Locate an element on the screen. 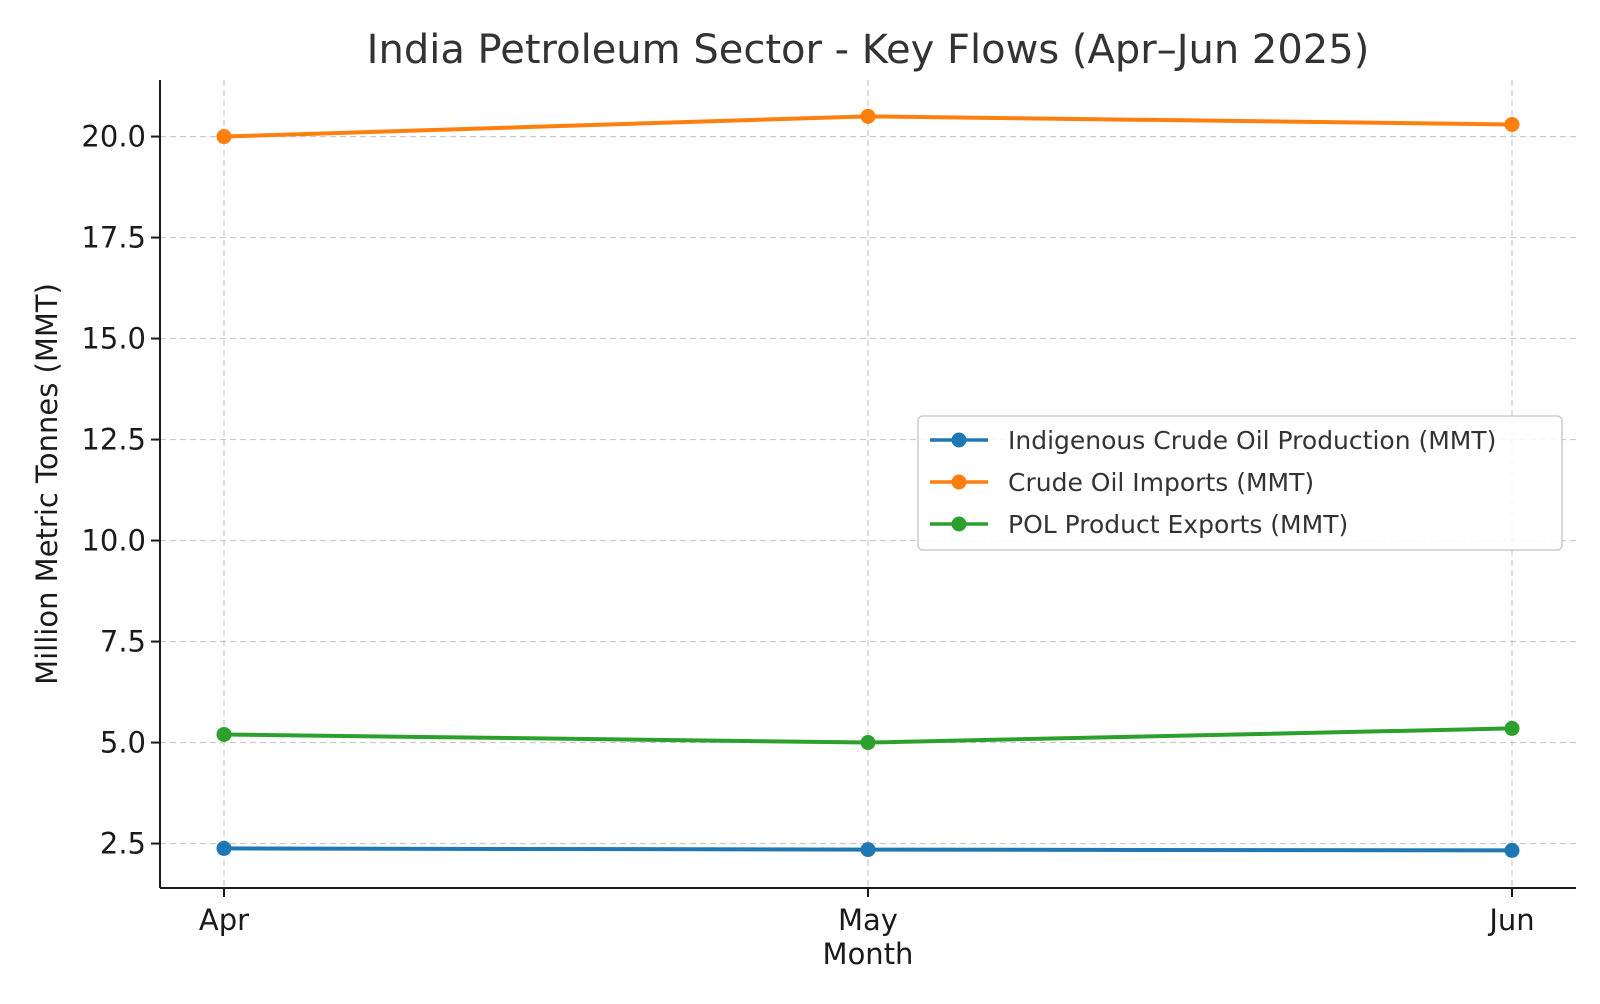 Image resolution: width=1600 pixels, height=1004 pixels. legend-entry: POL Product Exports (MMT) is located at coordinates (1139, 524).